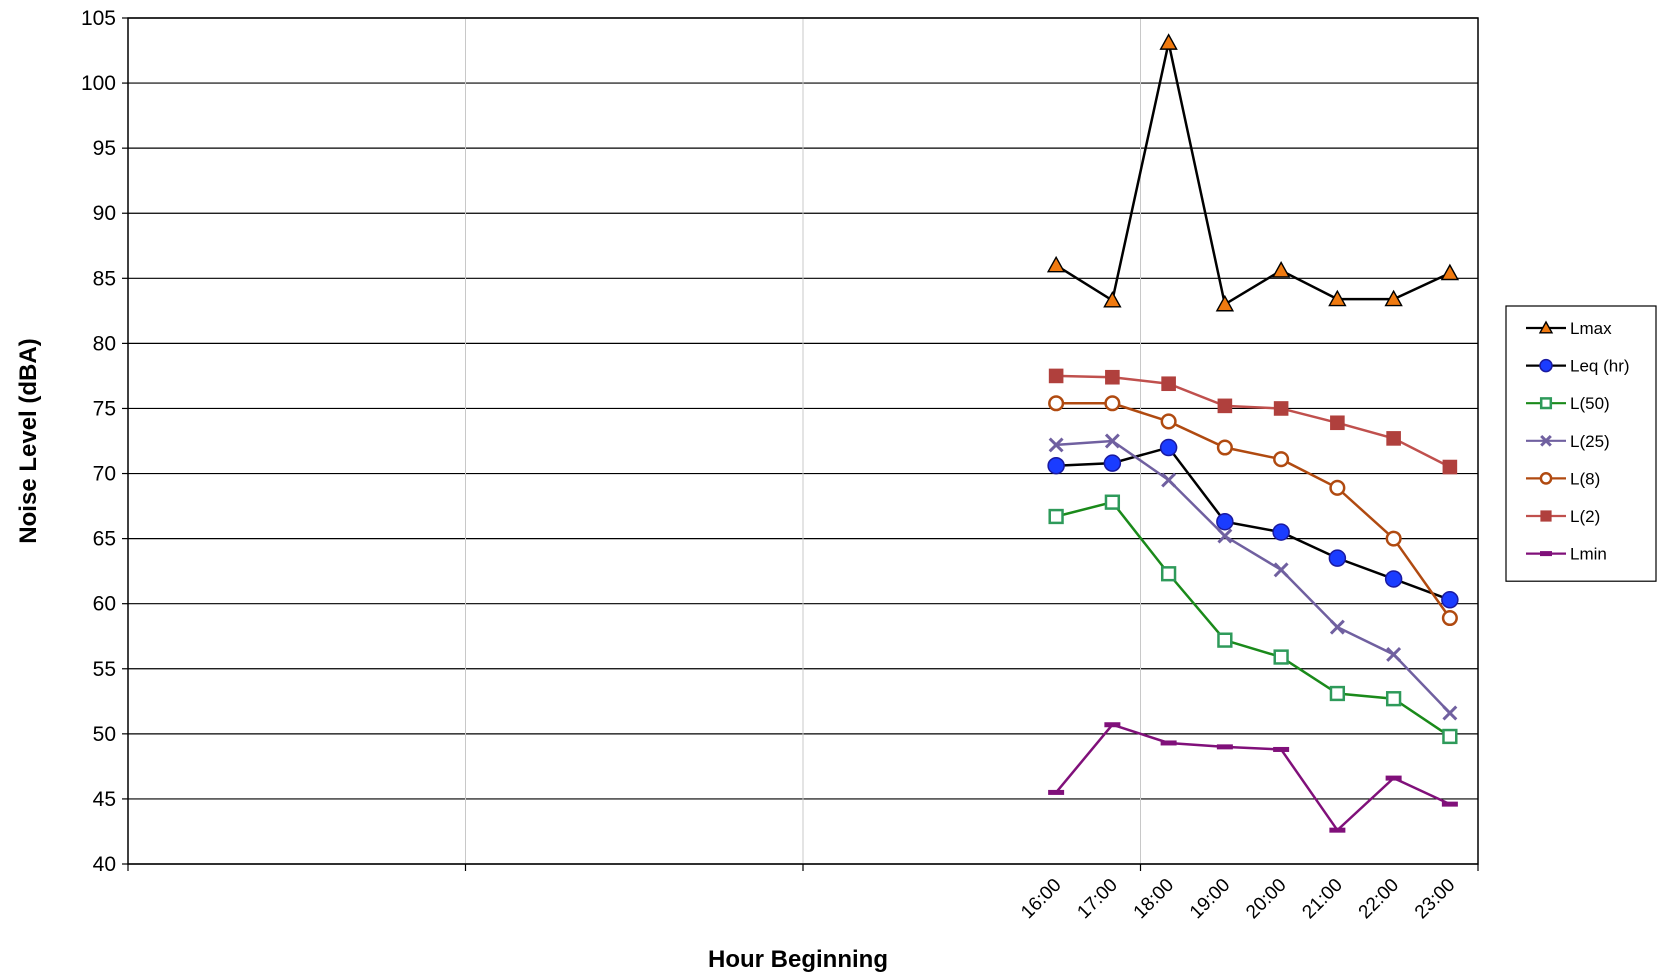 Image resolution: width=1674 pixels, height=978 pixels. Describe the element at coordinates (104, 604) in the screenshot. I see `y-tick-label: 60` at that location.